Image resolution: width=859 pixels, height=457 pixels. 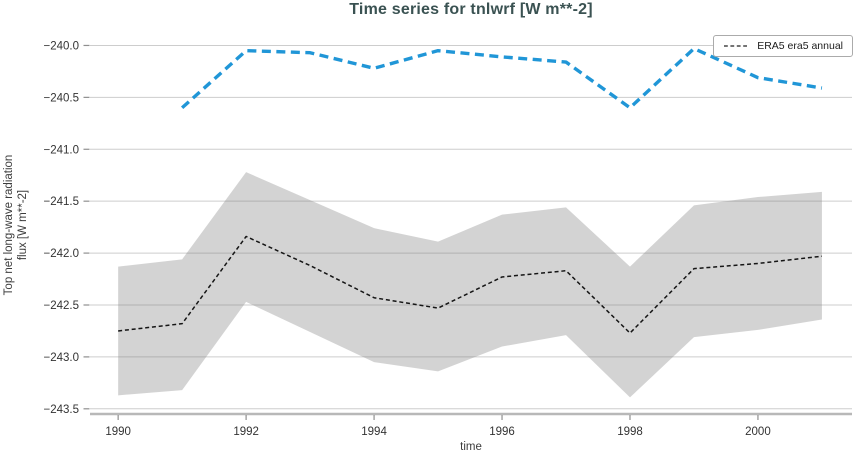 What do you see at coordinates (9, 225) in the screenshot?
I see `y-axis-label-line1: Top net long-wave radiation` at bounding box center [9, 225].